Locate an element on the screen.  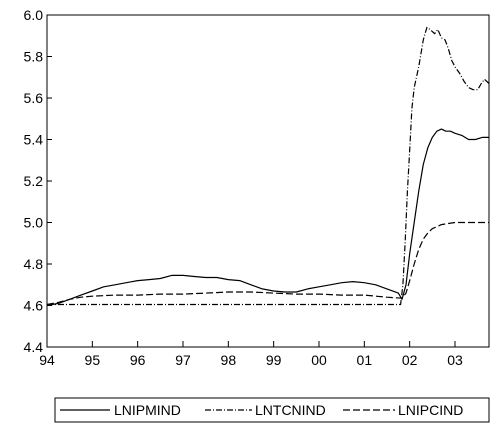
legend-label: LNTCNIND is located at coordinates (290, 410).